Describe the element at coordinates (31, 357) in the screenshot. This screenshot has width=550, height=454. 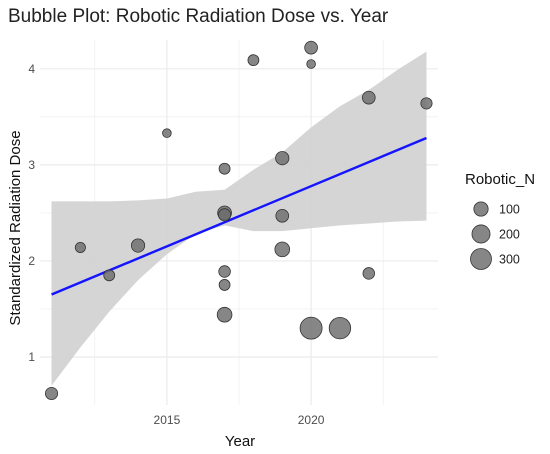
I see `y-tick-label: 1` at that location.